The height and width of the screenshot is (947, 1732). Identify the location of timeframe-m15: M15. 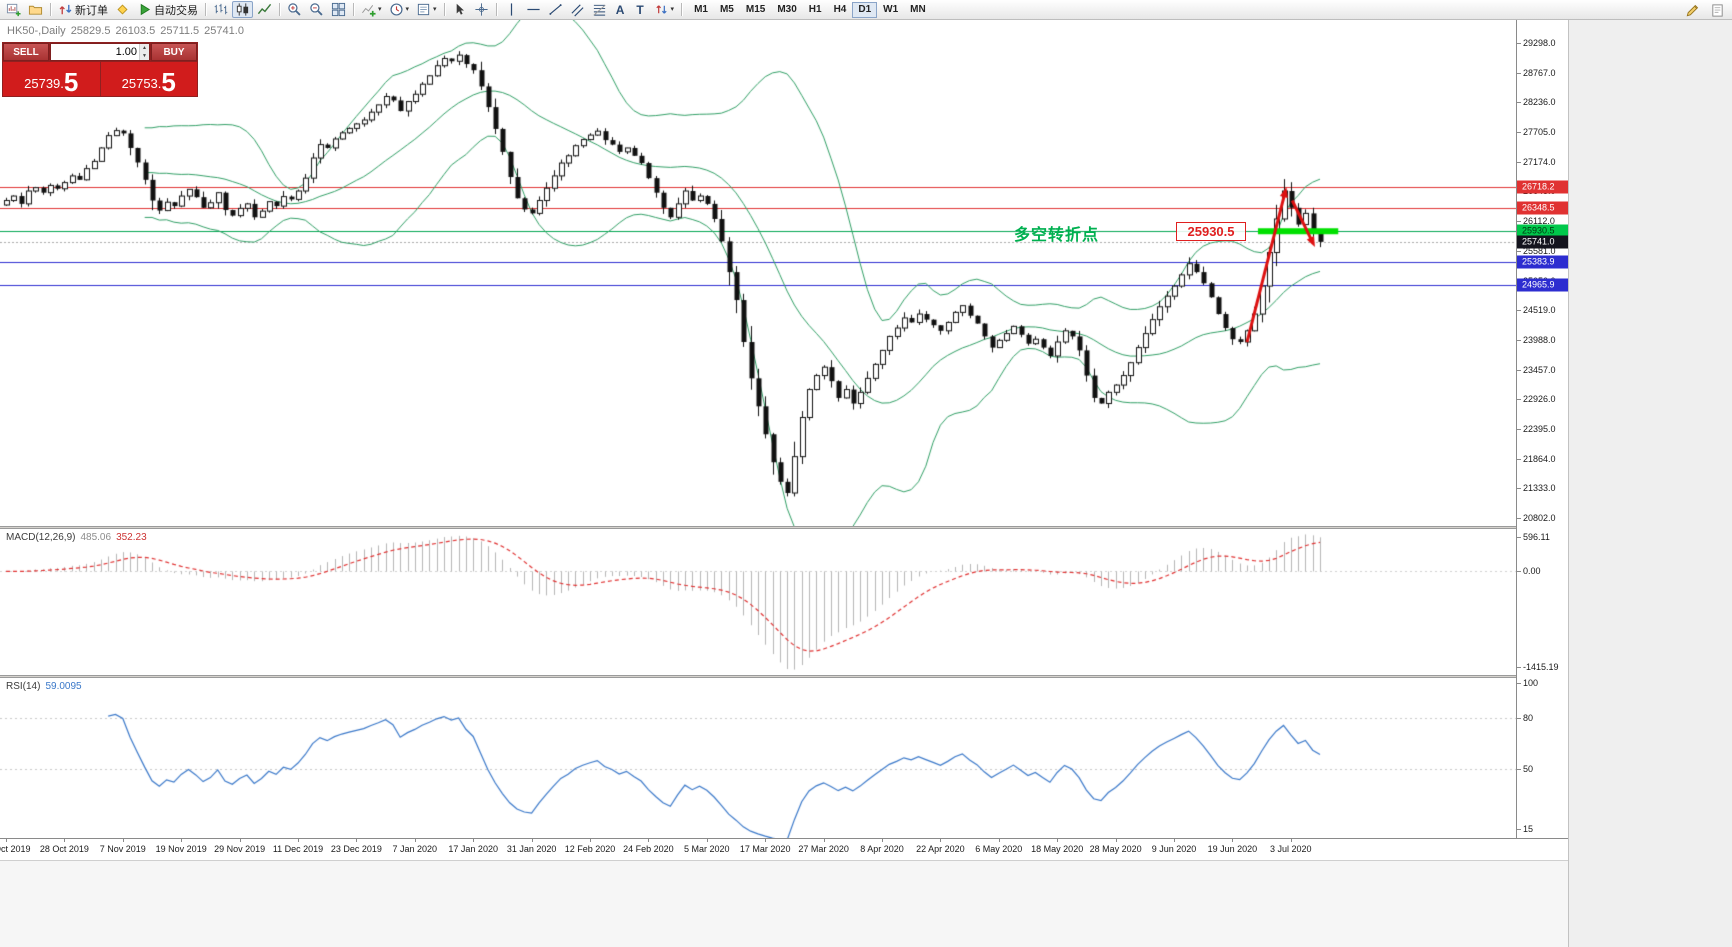
(755, 10).